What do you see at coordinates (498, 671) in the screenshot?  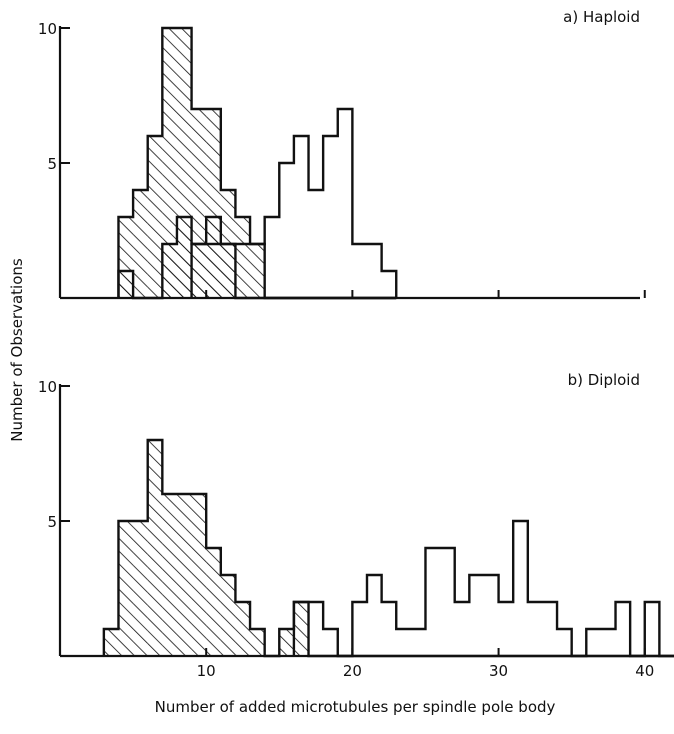 I see `x-tick-label: 30` at bounding box center [498, 671].